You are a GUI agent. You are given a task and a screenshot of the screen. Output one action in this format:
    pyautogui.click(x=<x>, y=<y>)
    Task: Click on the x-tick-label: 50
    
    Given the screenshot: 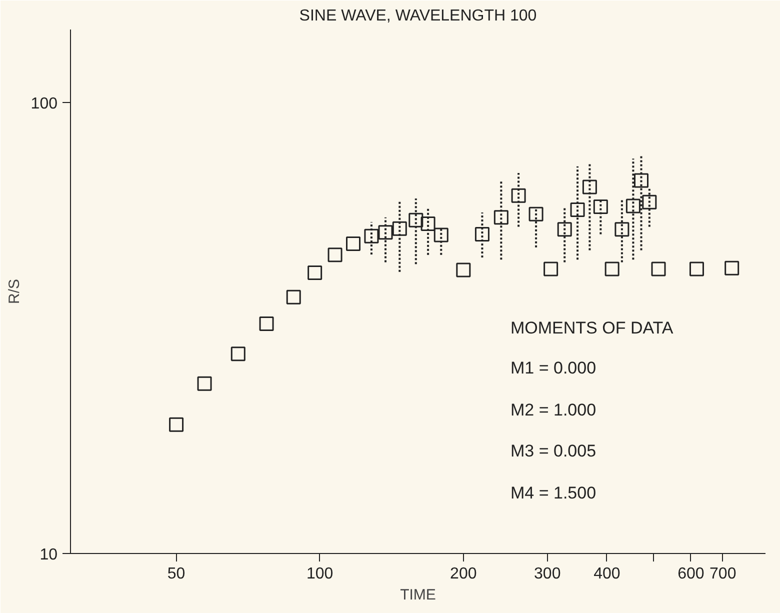 What is the action you would take?
    pyautogui.click(x=176, y=574)
    